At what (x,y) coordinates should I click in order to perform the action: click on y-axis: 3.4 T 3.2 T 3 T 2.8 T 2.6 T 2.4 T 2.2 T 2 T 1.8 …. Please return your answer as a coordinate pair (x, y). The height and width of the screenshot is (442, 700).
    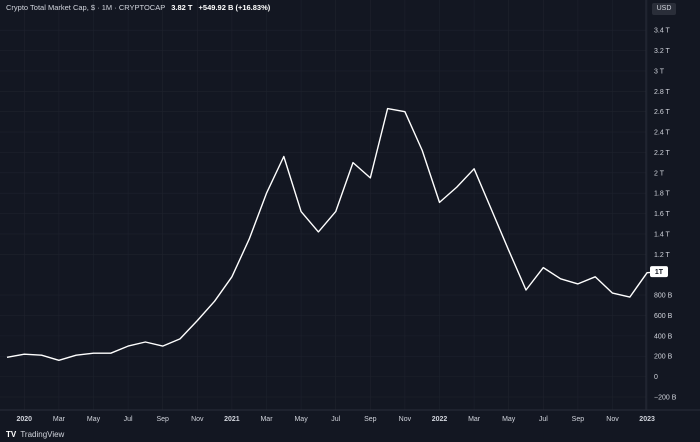
    Looking at the image, I should click on (665, 215).